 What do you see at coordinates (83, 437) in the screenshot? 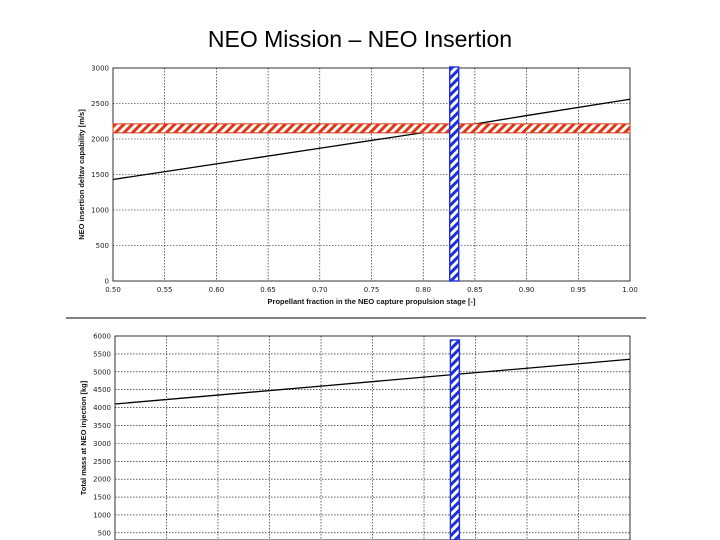
I see `y-axis-title: Total mass at NEO injection [kg]` at bounding box center [83, 437].